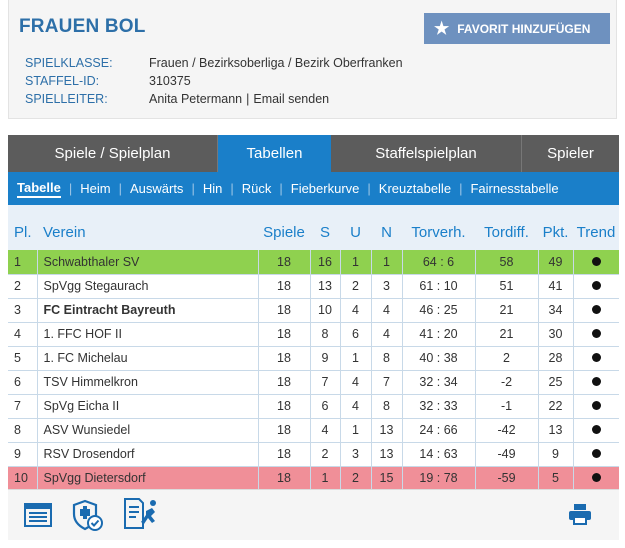  I want to click on cell-position: 5, so click(22, 358).